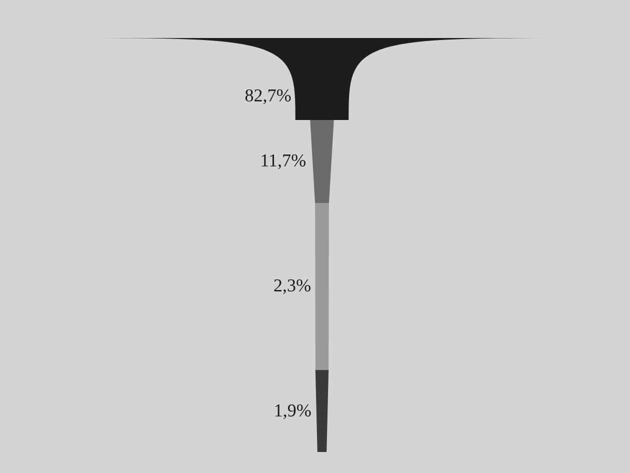  Describe the element at coordinates (284, 162) in the screenshot. I see `data-label: 11,7%` at that location.